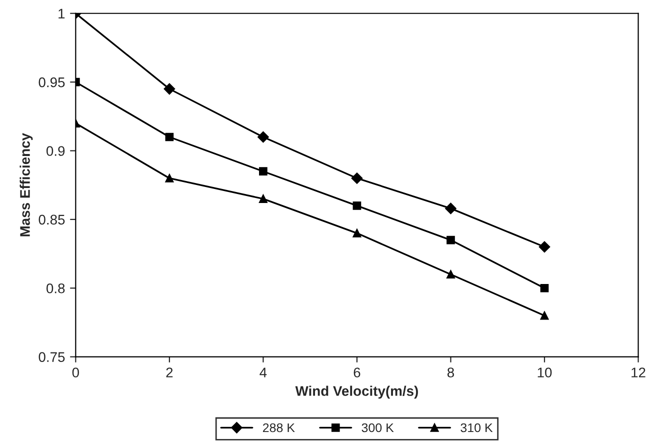 This screenshot has width=658, height=446. Describe the element at coordinates (61, 13) in the screenshot. I see `y-tick-label: 1` at that location.